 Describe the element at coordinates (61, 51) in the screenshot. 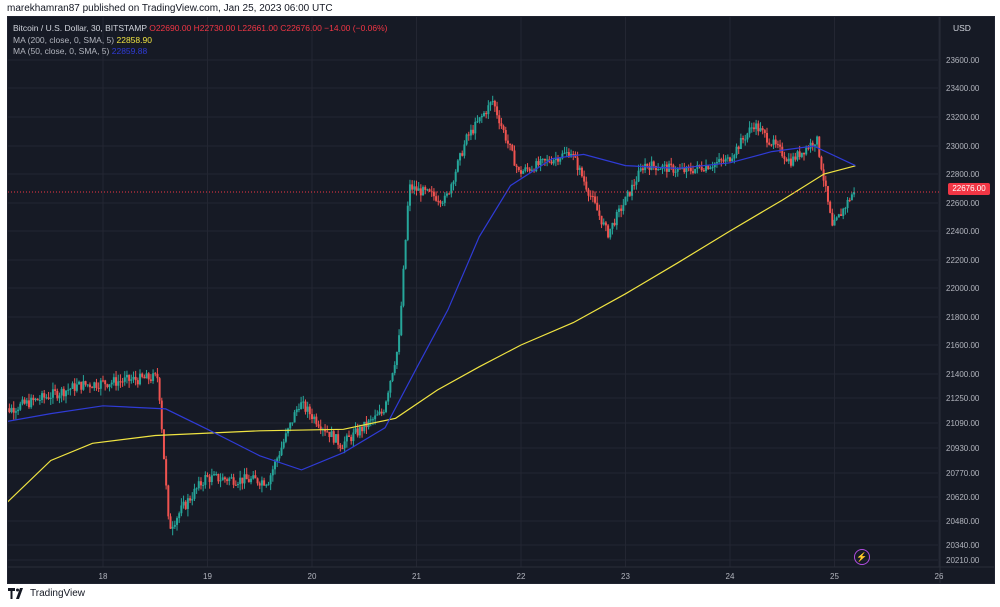

I see `legend-ma50-label: MA (50, close, 0, SMA, 5)` at that location.